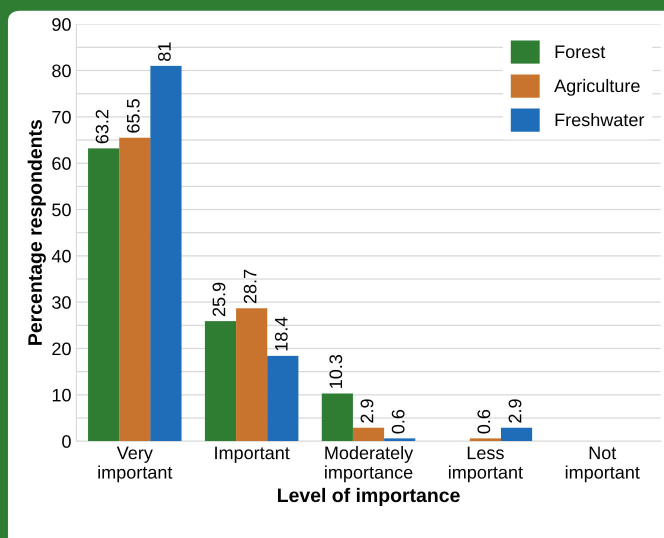  I want to click on y-tick-label: 30, so click(61, 302).